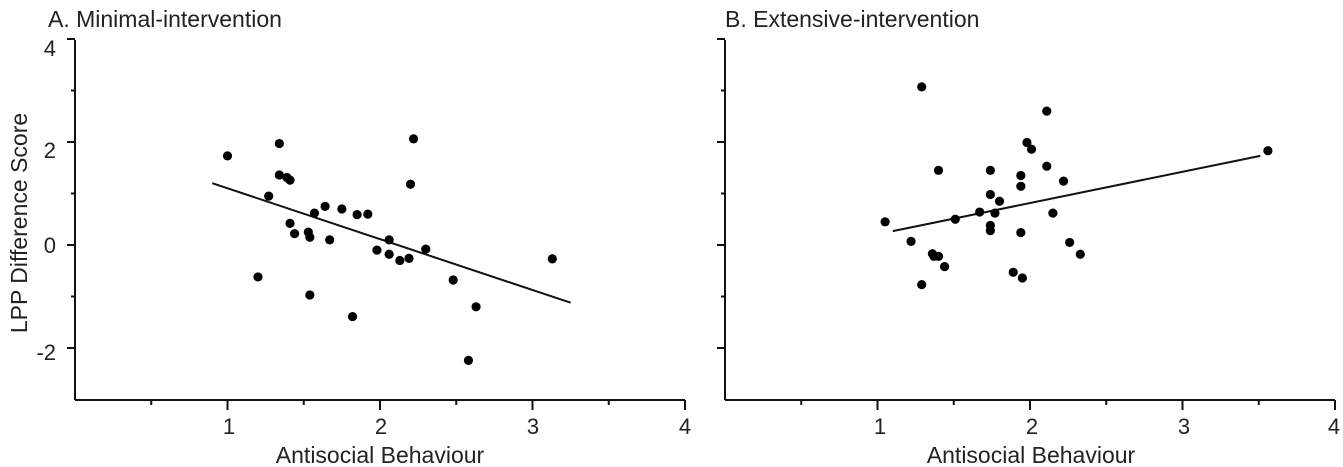 This screenshot has height=467, width=1343. I want to click on panel-b-x-axis-label: Antisocial Behaviour, so click(1031, 454).